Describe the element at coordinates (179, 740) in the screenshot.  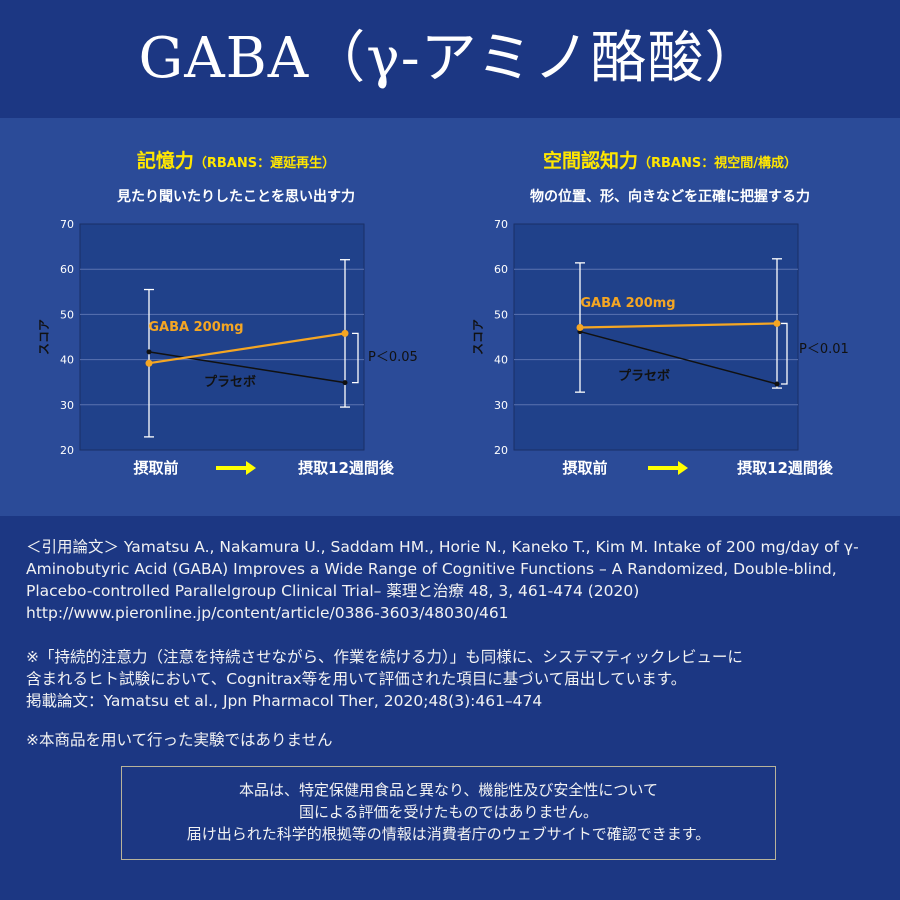
I see `disclaimer-text: ※本商品を用いて行った実験ではありません` at that location.